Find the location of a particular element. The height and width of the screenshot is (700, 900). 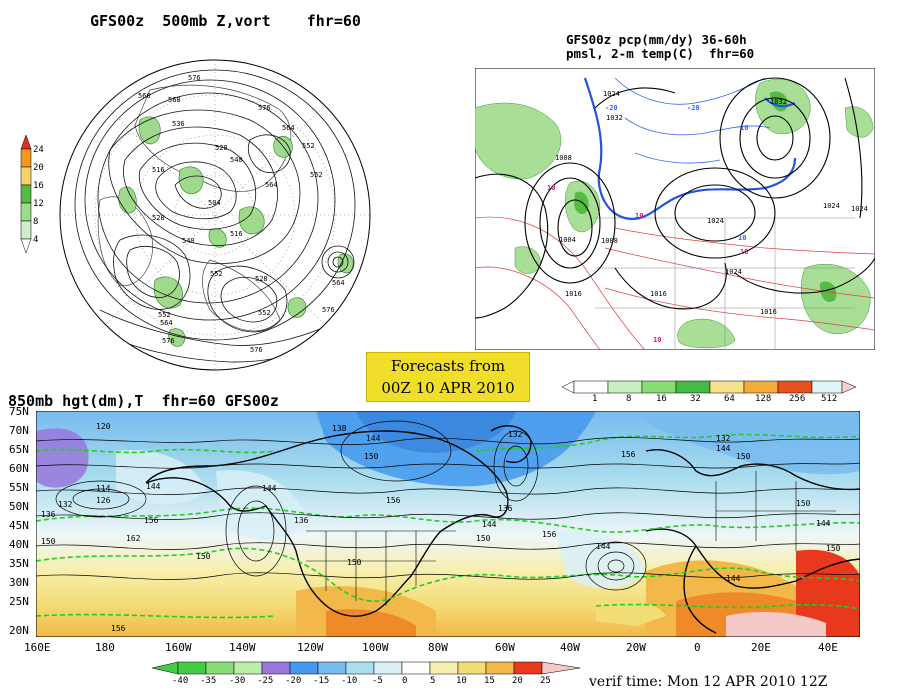

colorbar-tick: -15 is located at coordinates (321, 681).